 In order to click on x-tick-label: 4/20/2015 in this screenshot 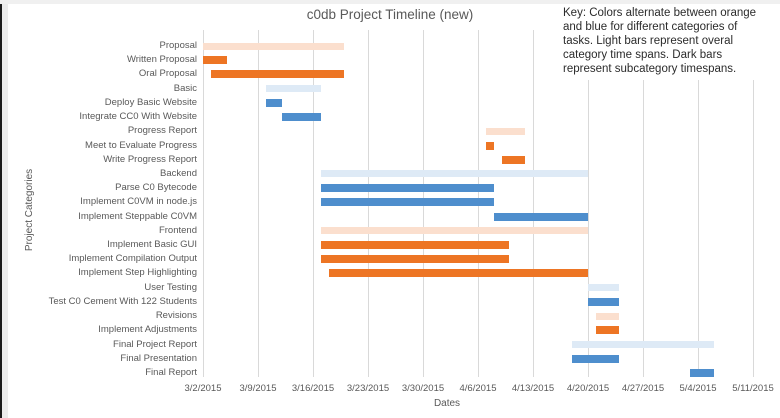, I will do `click(588, 388)`.